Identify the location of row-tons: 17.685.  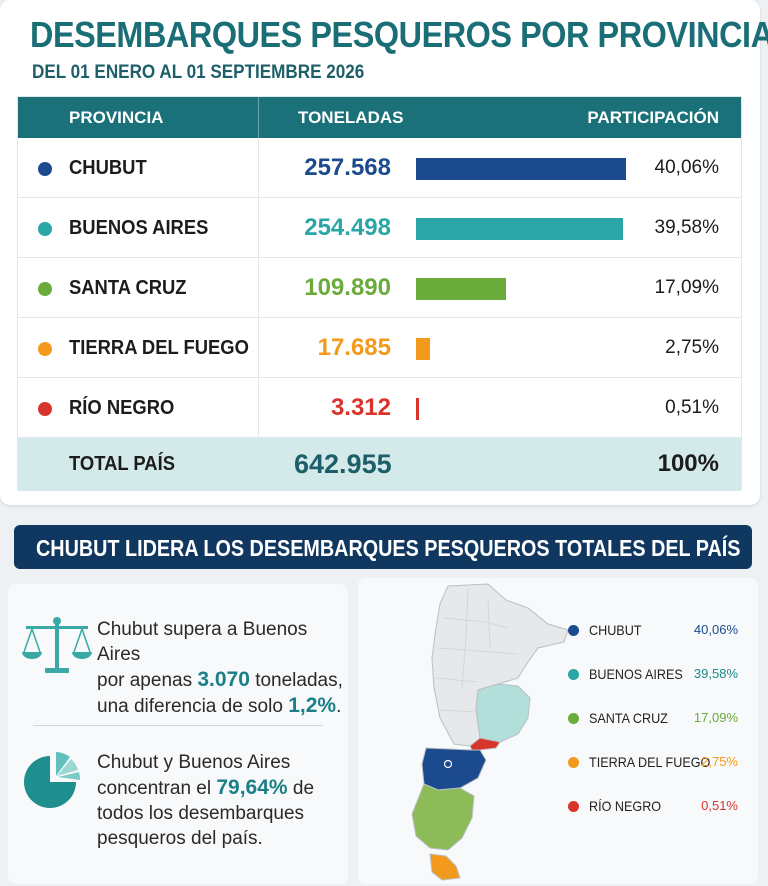
(354, 347).